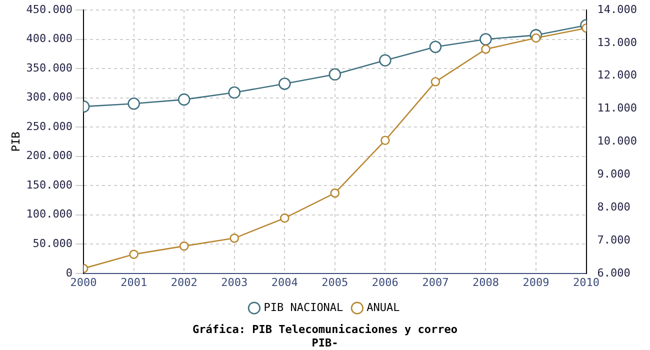  I want to click on y2-tick-label: 8.000, so click(613, 207).